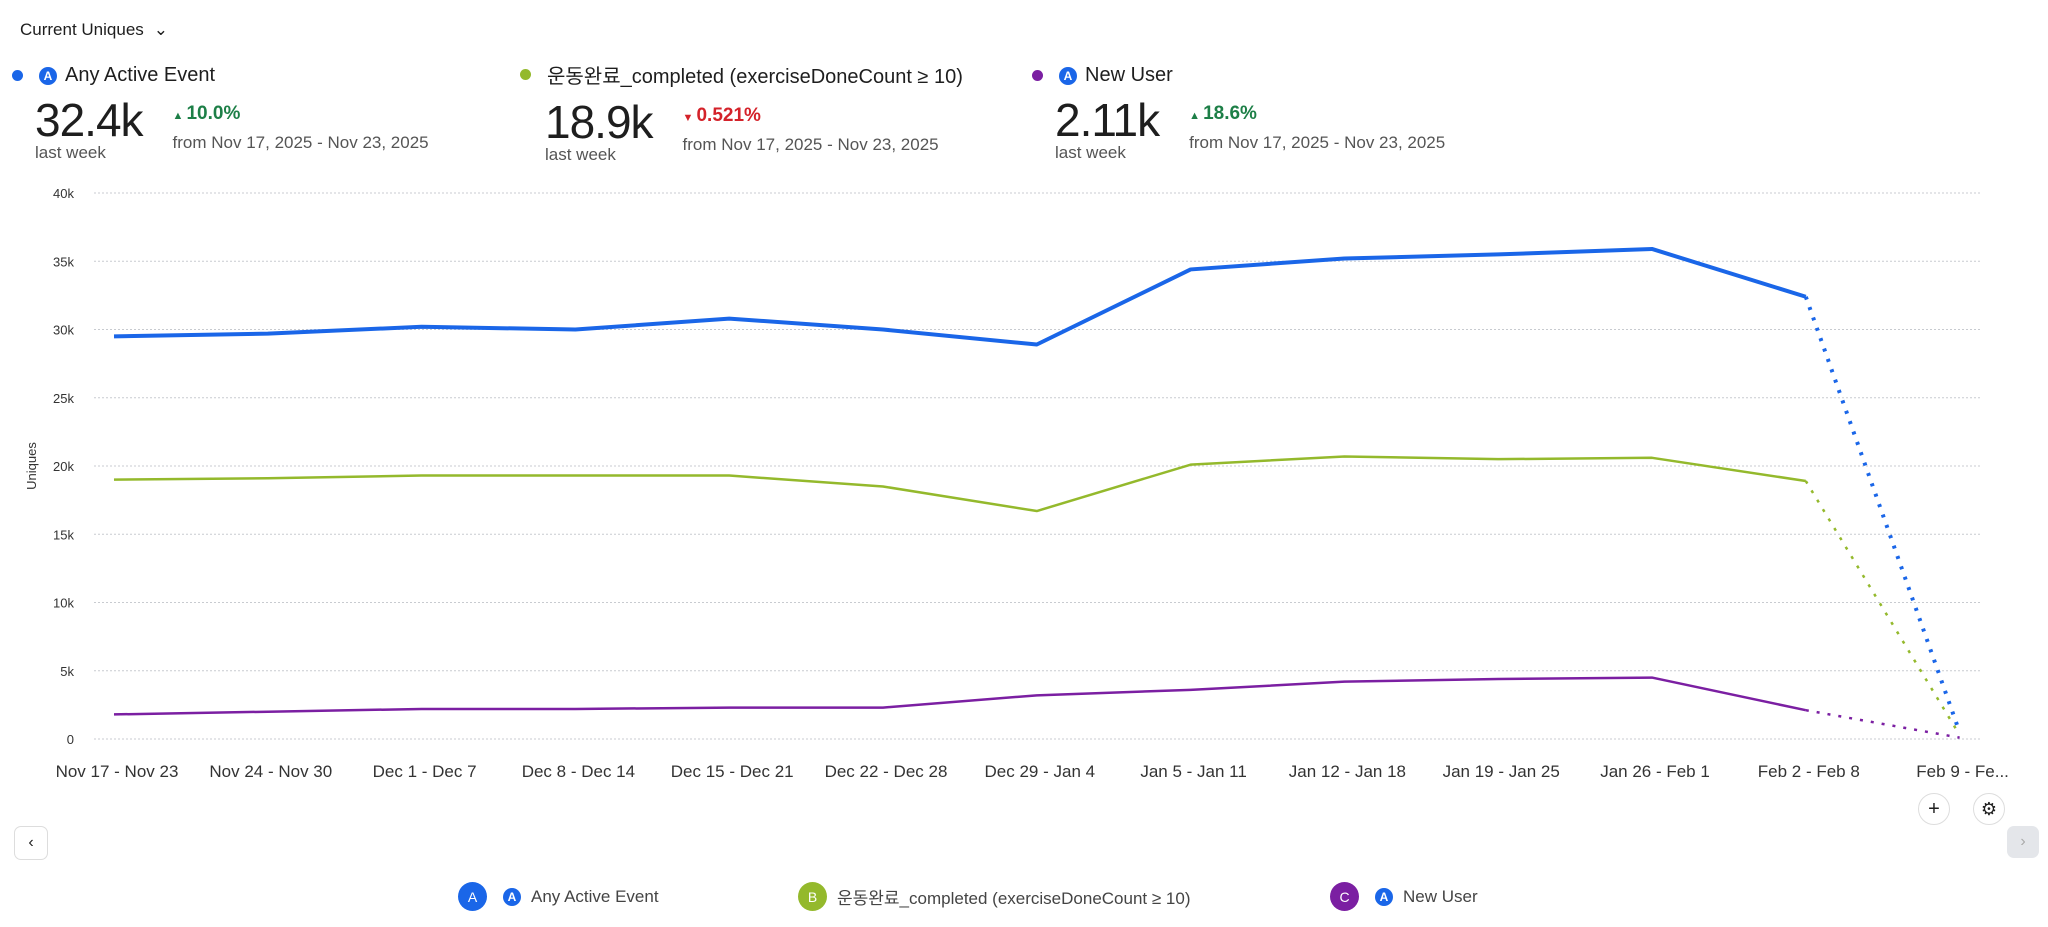  I want to click on y-axis-label: Uniques, so click(31, 466).